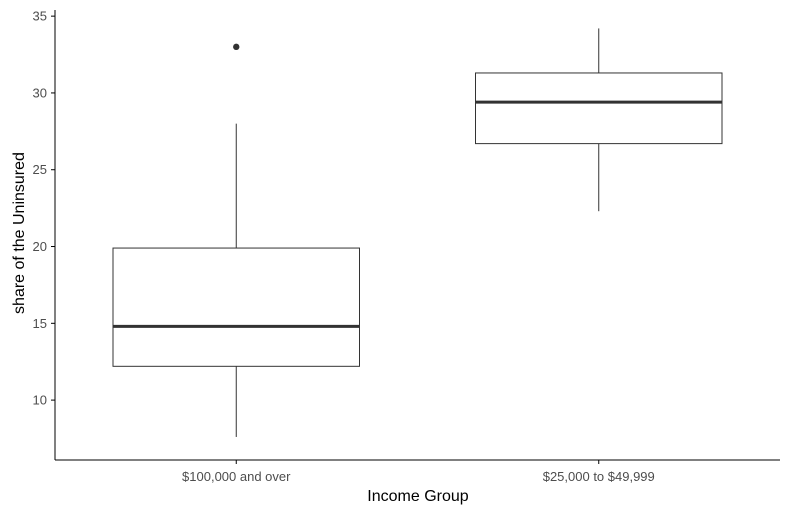  I want to click on x-tick-label: $25,000 to $49,999, so click(599, 476).